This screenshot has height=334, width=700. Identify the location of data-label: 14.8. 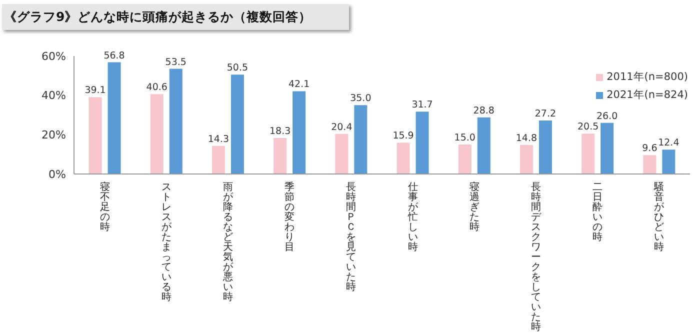
(527, 138).